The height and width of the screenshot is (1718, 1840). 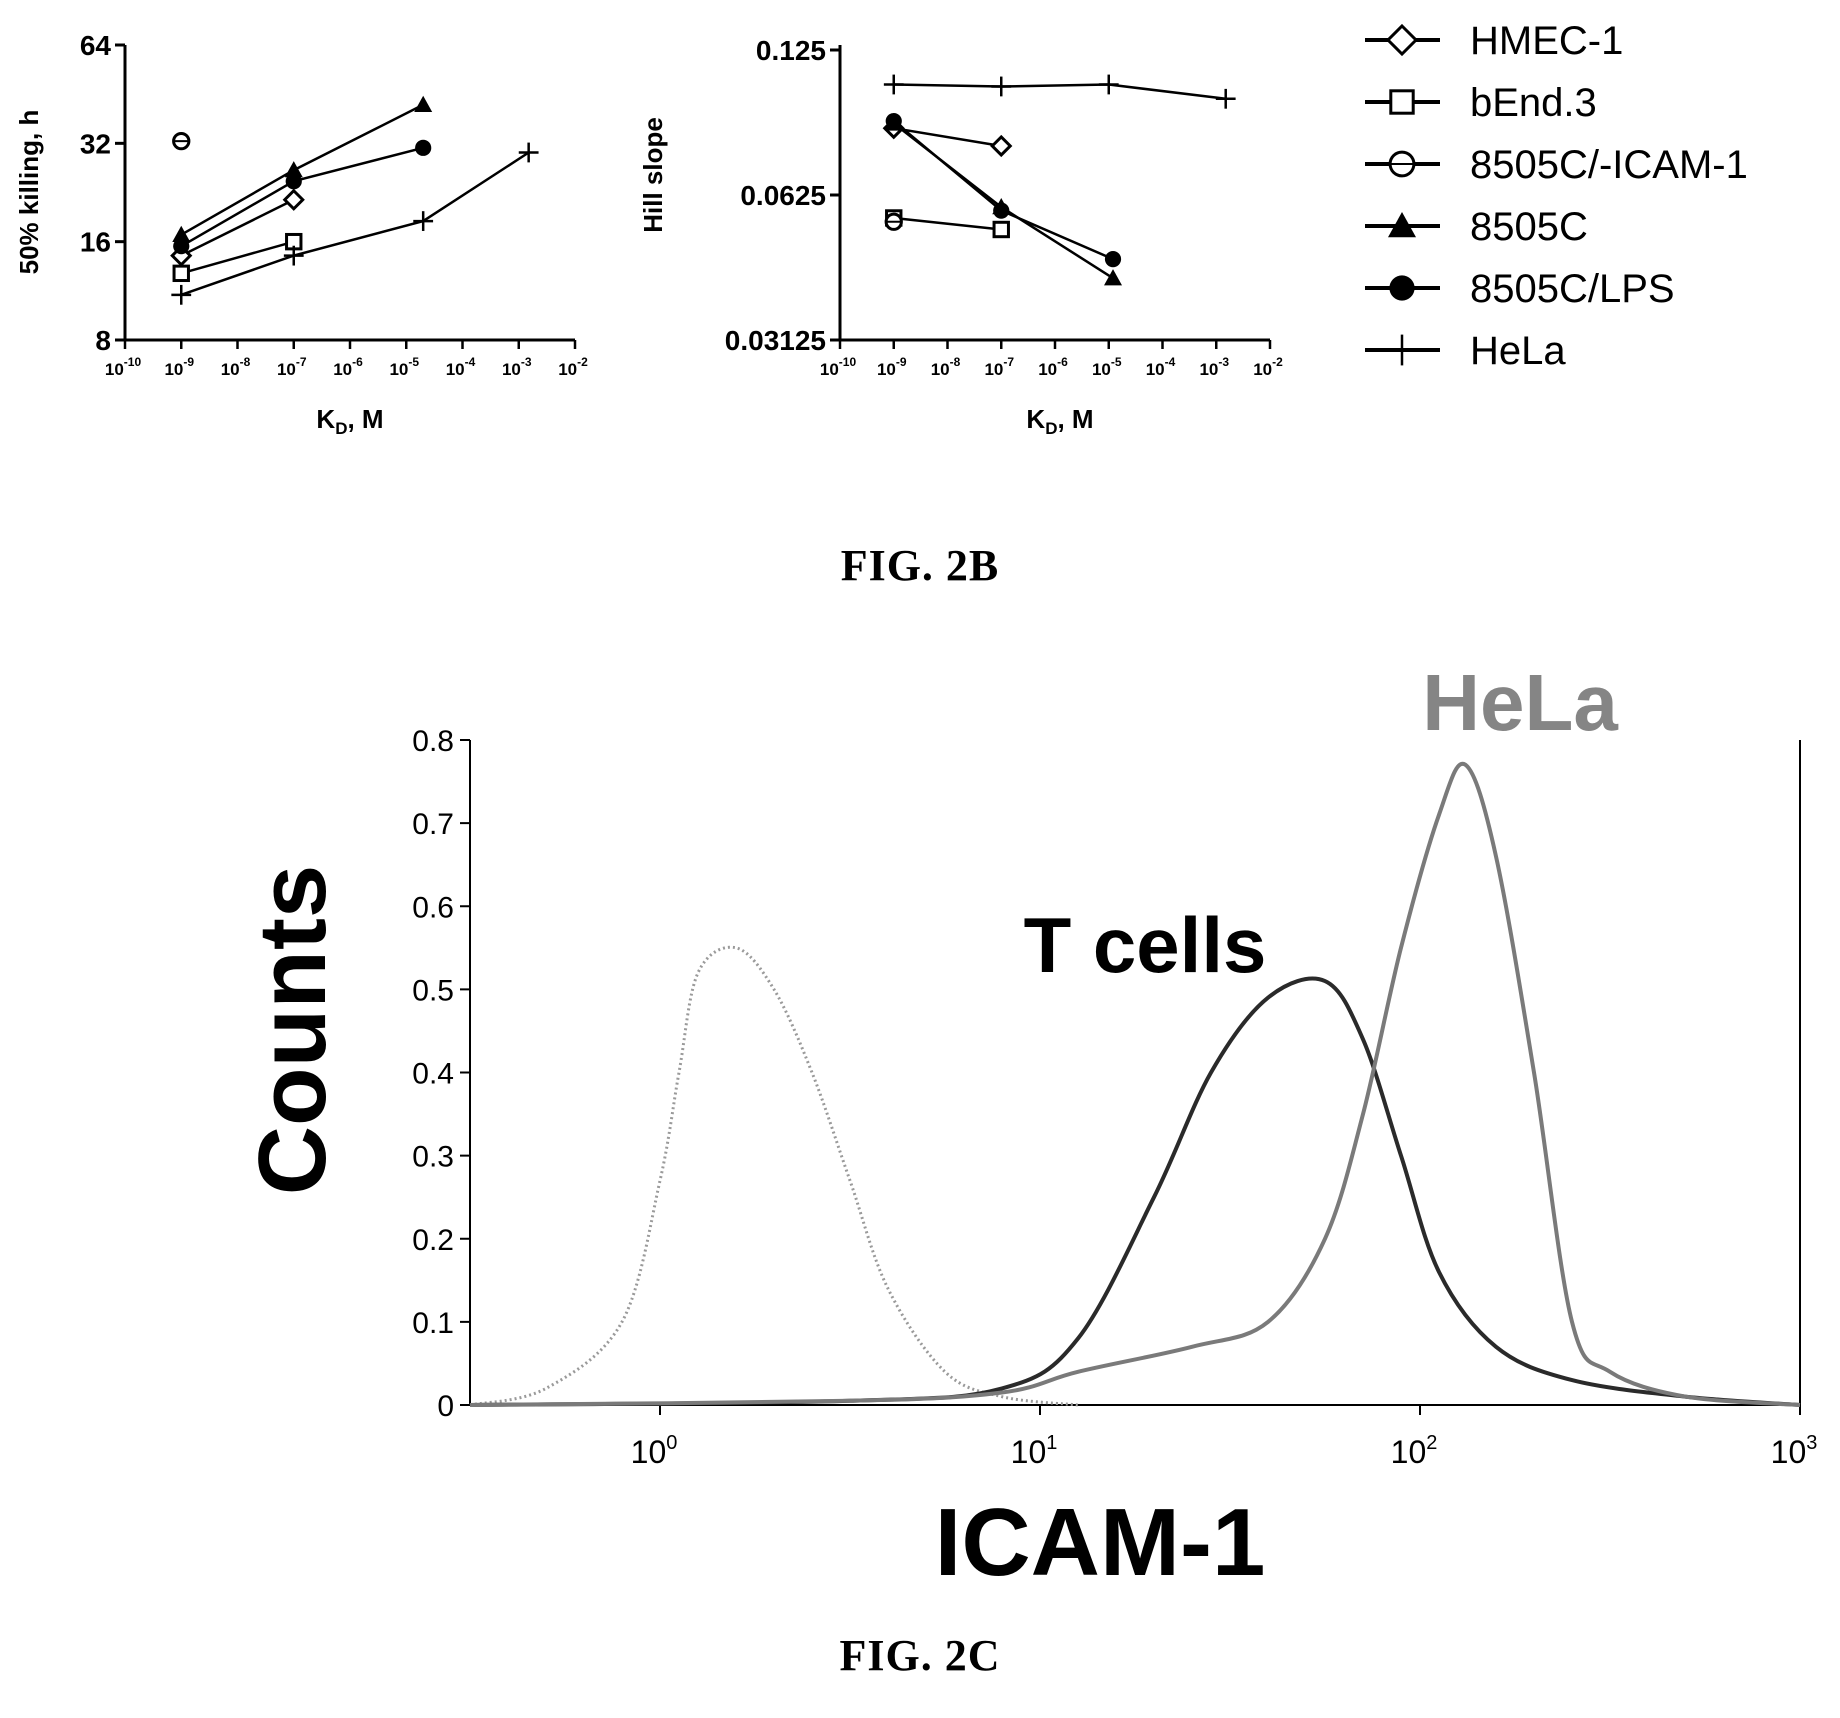 I want to click on y-ticks: 0.03125 0.0625 0.125, so click(x=782, y=195).